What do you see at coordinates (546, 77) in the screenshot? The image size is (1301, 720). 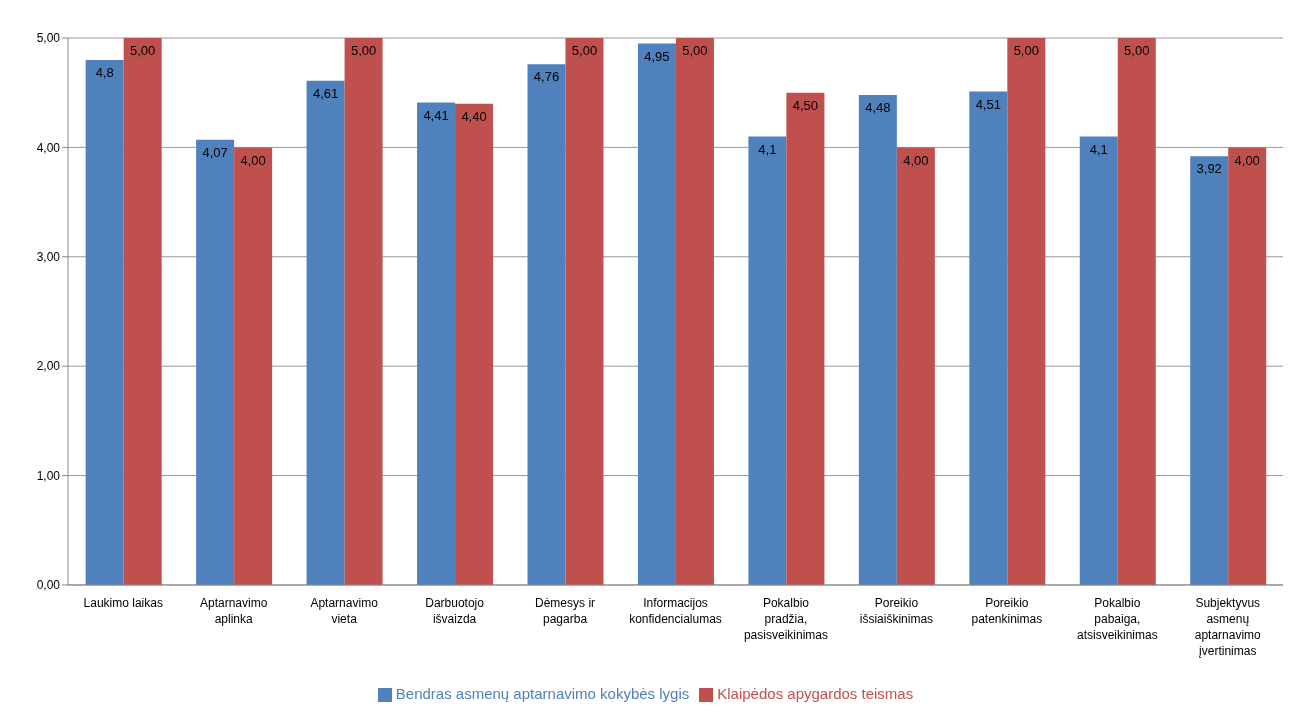 I see `data-label: 4,76` at bounding box center [546, 77].